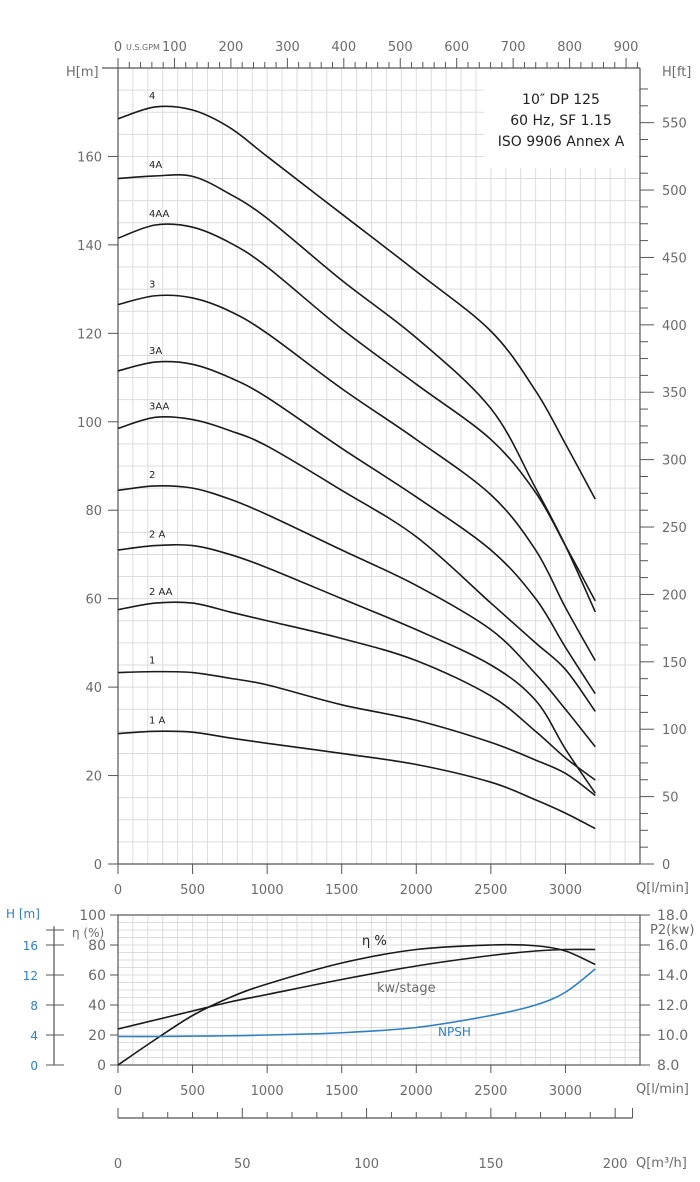 The width and height of the screenshot is (700, 1182). What do you see at coordinates (454, 1032) in the screenshot?
I see `npsh-curve-label: NPSH` at bounding box center [454, 1032].